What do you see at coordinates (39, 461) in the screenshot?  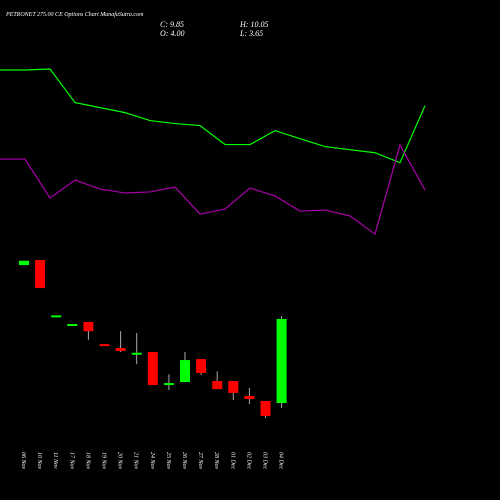 I see `x-tick-label: 10 Nov` at bounding box center [39, 461].